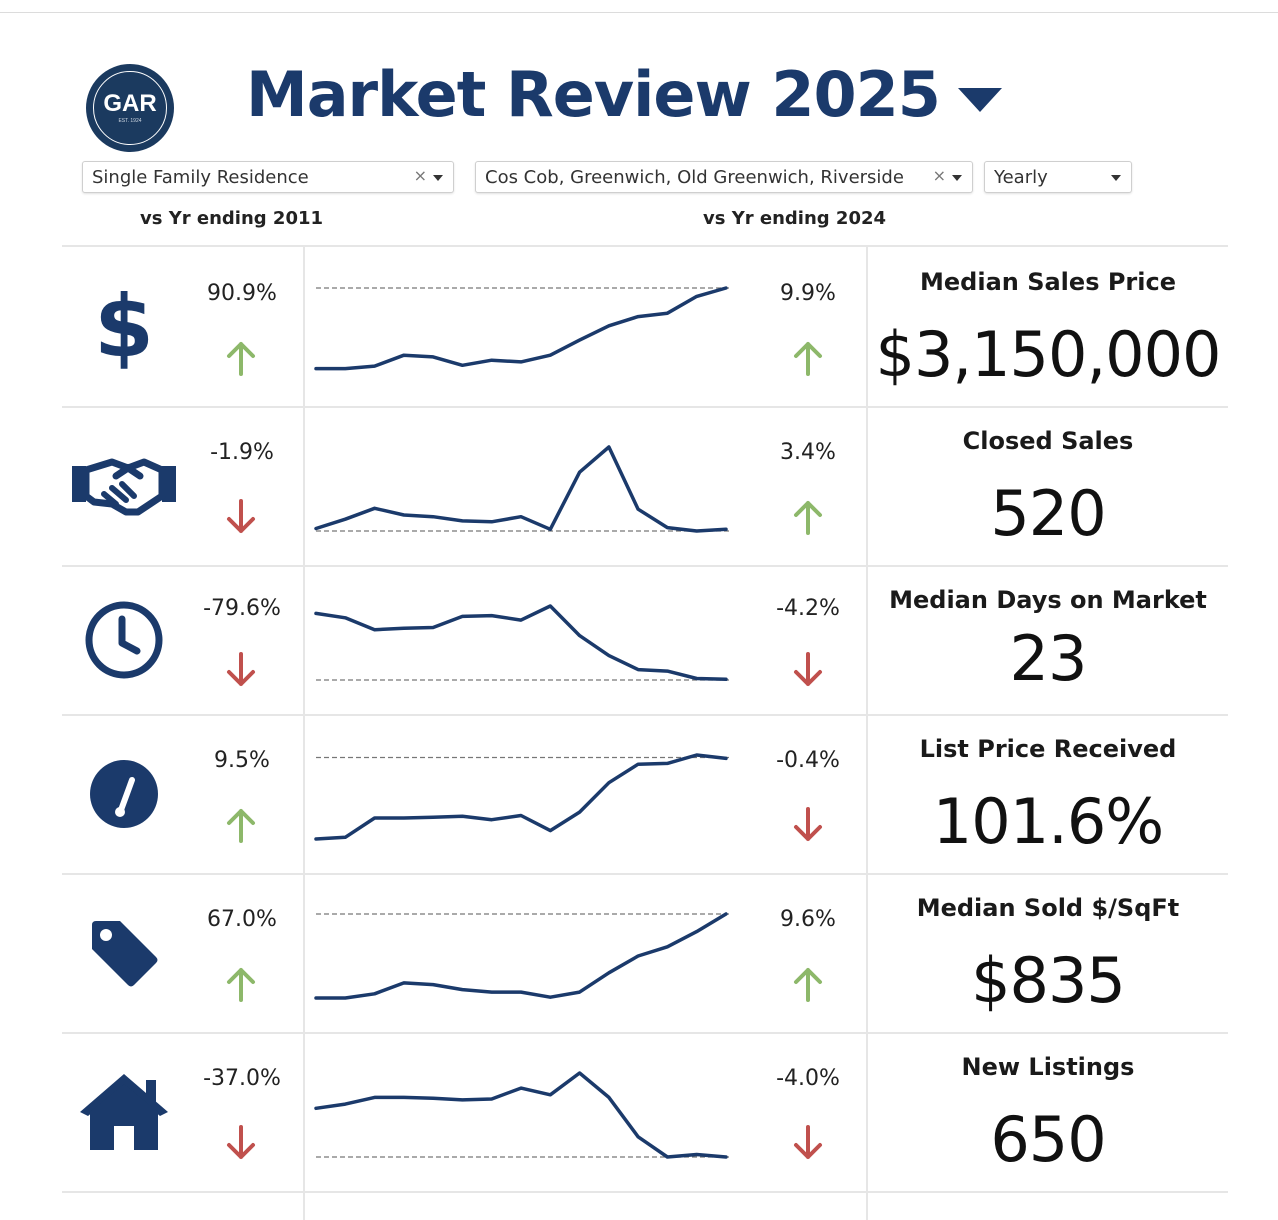 This screenshot has height=1220, width=1278. Describe the element at coordinates (593, 94) in the screenshot. I see `page-title: Market Review 2025` at that location.